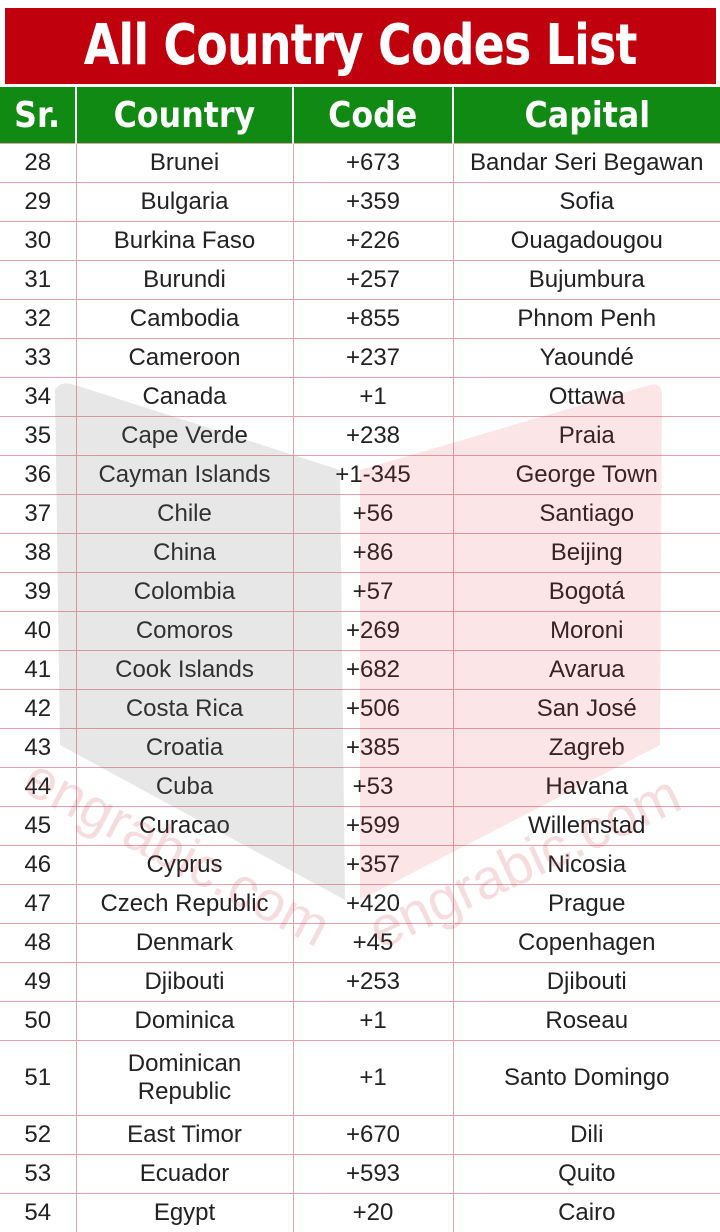 Image resolution: width=720 pixels, height=1232 pixels. I want to click on cell-country: Burkina Faso, so click(184, 241).